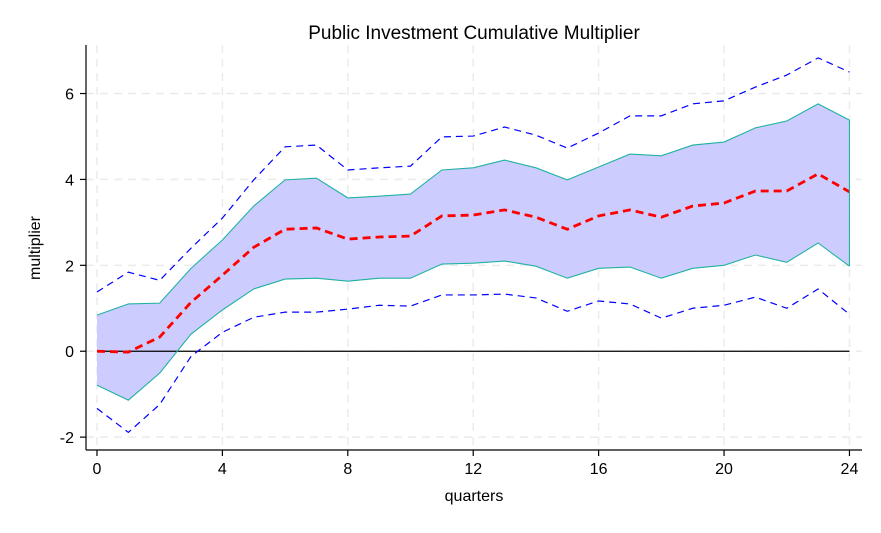 Image resolution: width=881 pixels, height=533 pixels. I want to click on x-tick-label: 12, so click(473, 469).